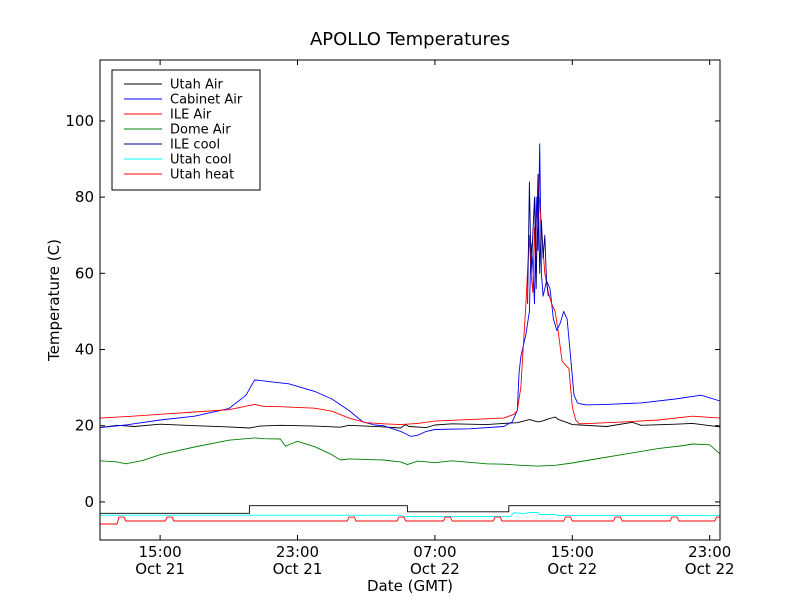  Describe the element at coordinates (410, 422) in the screenshot. I see `series-line-utah-air` at that location.